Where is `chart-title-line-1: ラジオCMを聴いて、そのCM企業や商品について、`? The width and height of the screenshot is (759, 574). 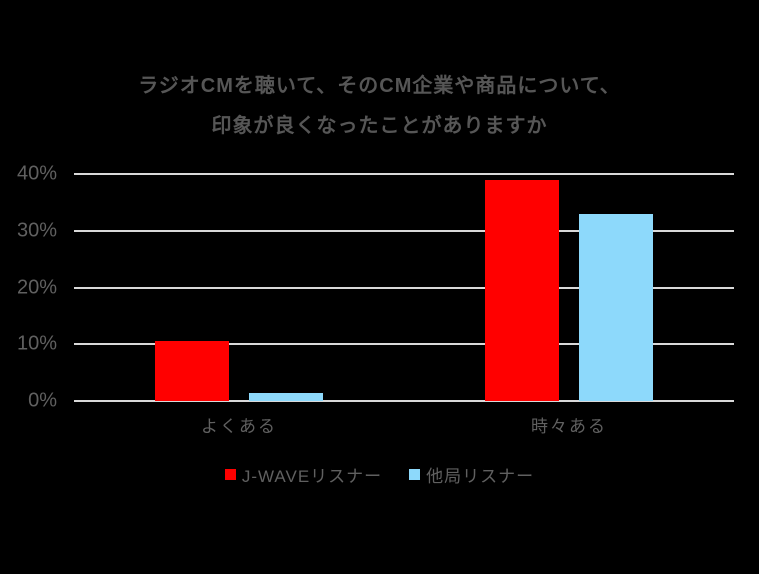
chart-title-line-1: ラジオCMを聴いて、そのCM企業や商品について、 is located at coordinates (379, 86).